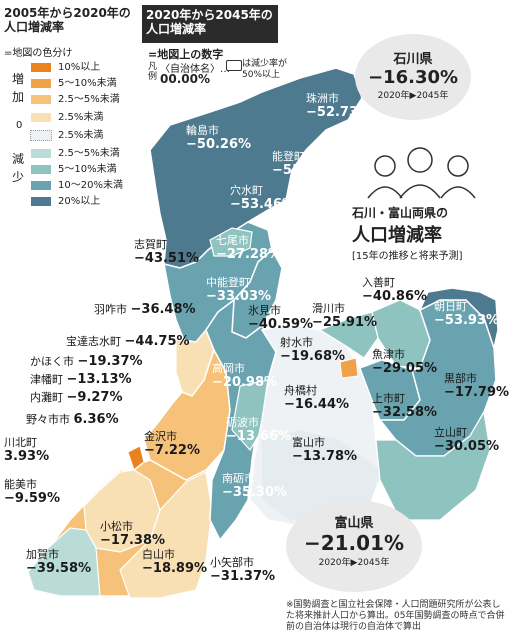 This screenshot has height=640, width=509. I want to click on example-box-note: は減少率が50%以上, so click(265, 69).